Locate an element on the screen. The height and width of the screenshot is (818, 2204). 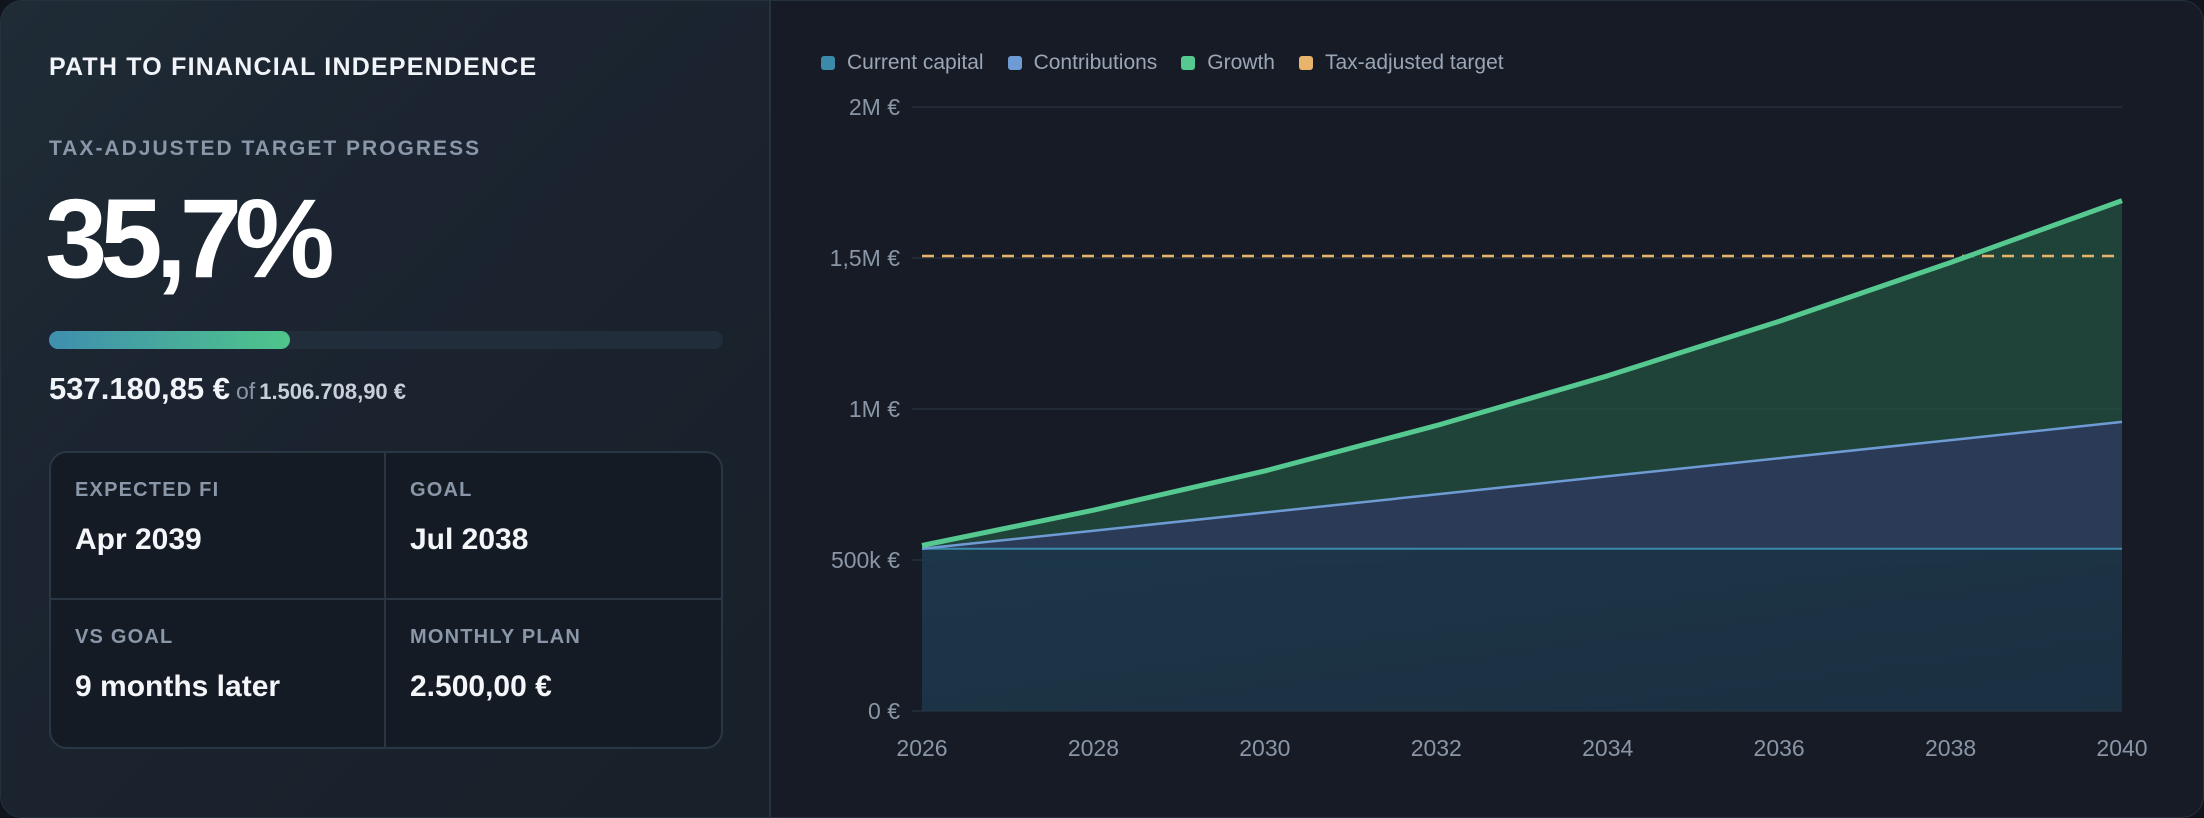
legend-label: Contributions is located at coordinates (1095, 62).